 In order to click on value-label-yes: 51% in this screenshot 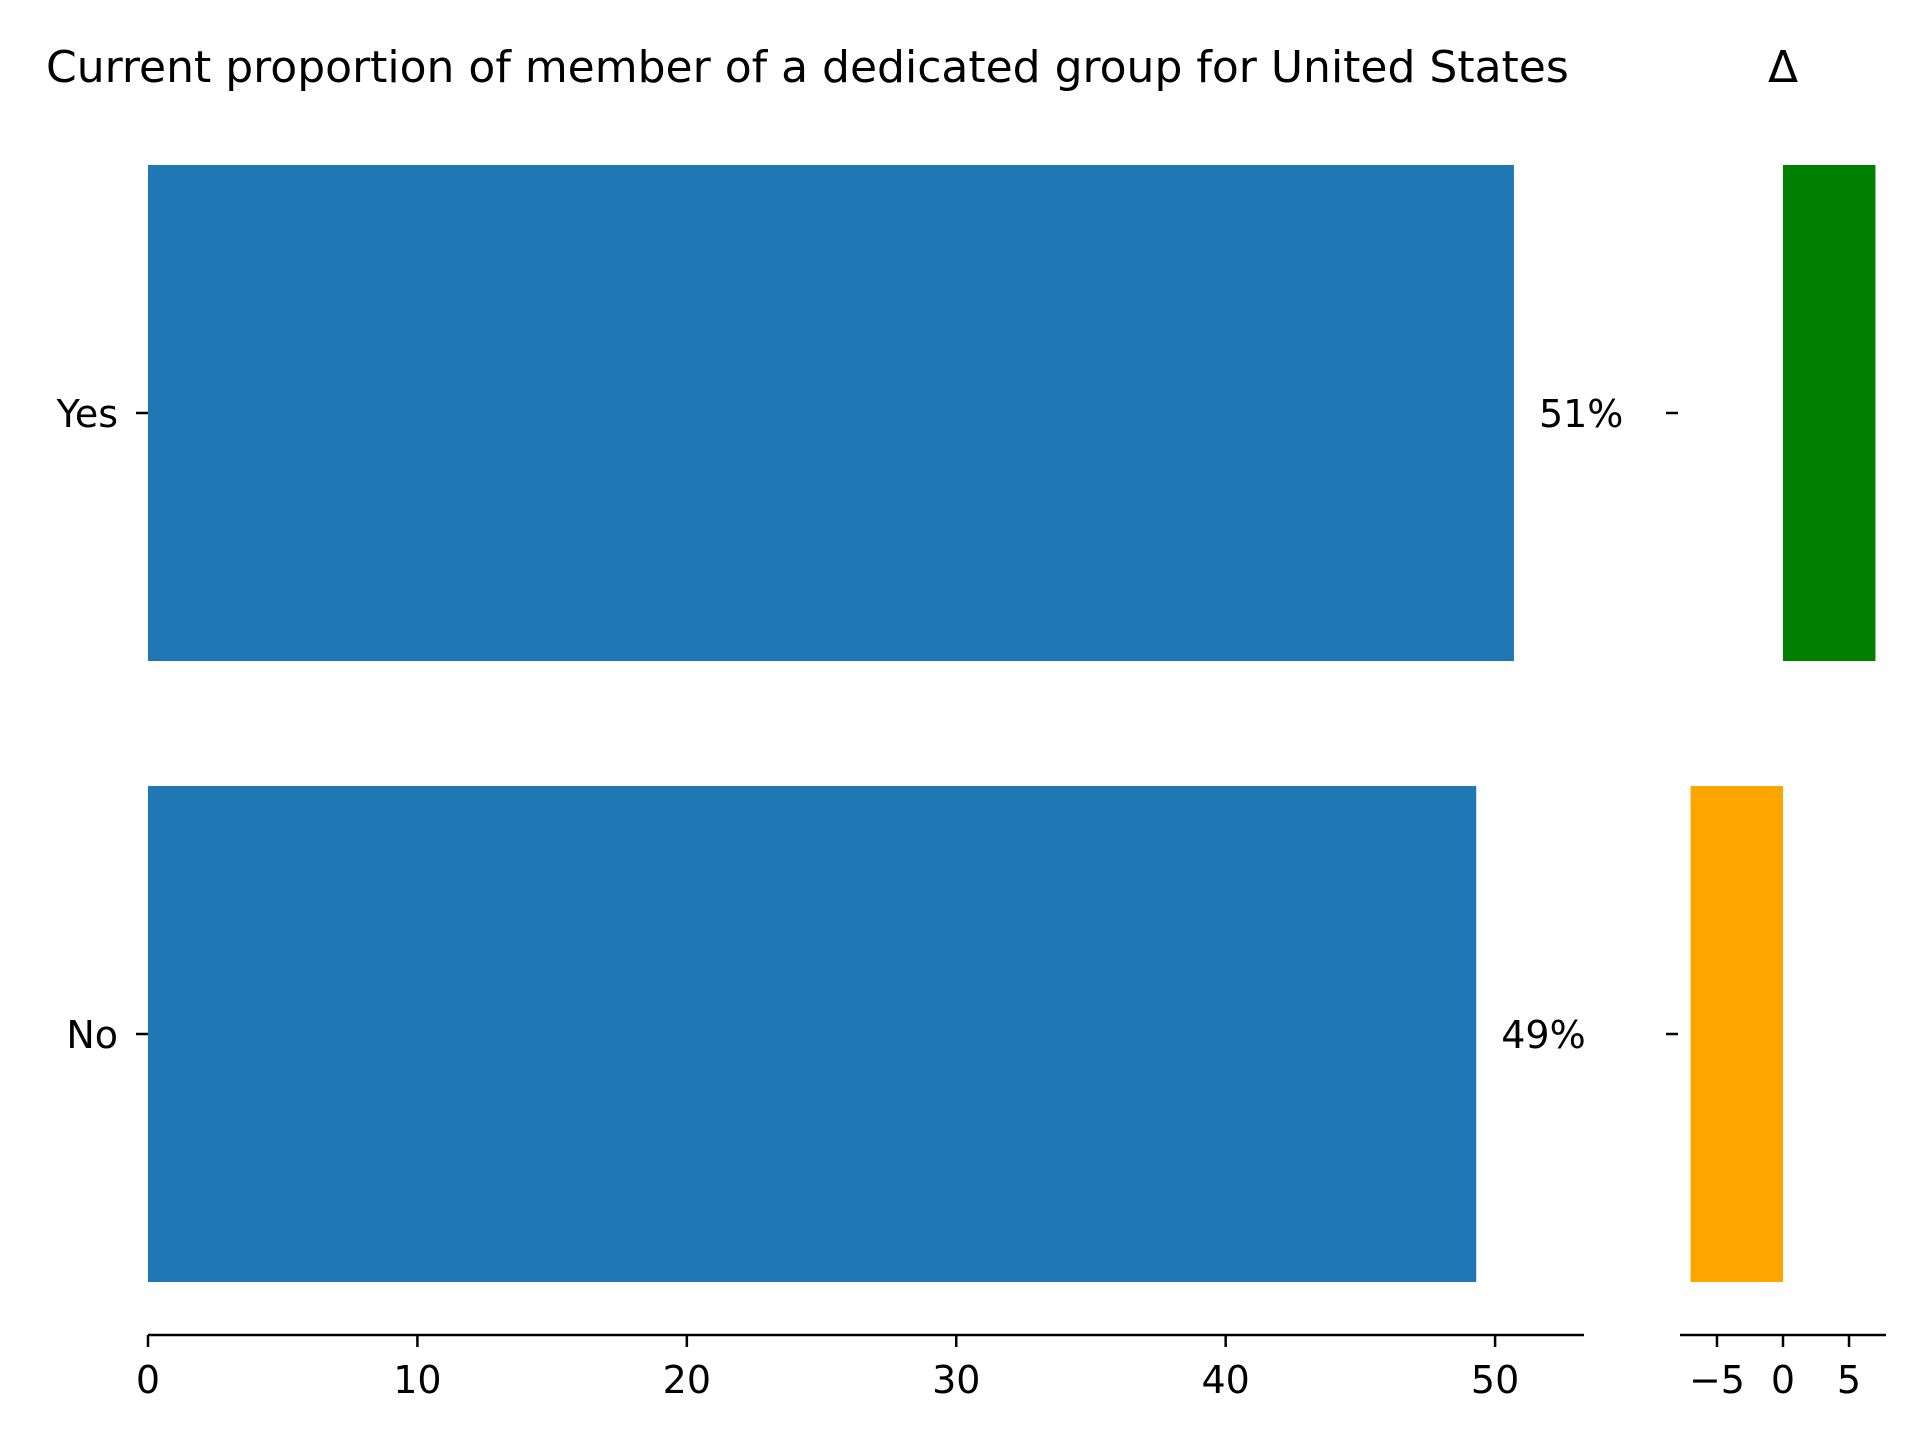, I will do `click(1581, 414)`.